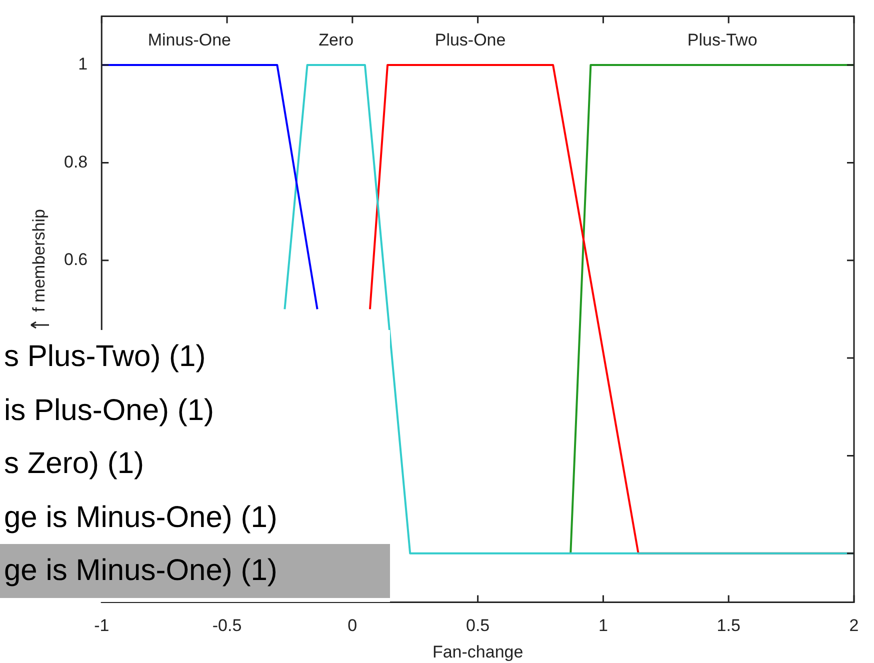  Describe the element at coordinates (76, 260) in the screenshot. I see `y-tick-label: 0.6` at that location.